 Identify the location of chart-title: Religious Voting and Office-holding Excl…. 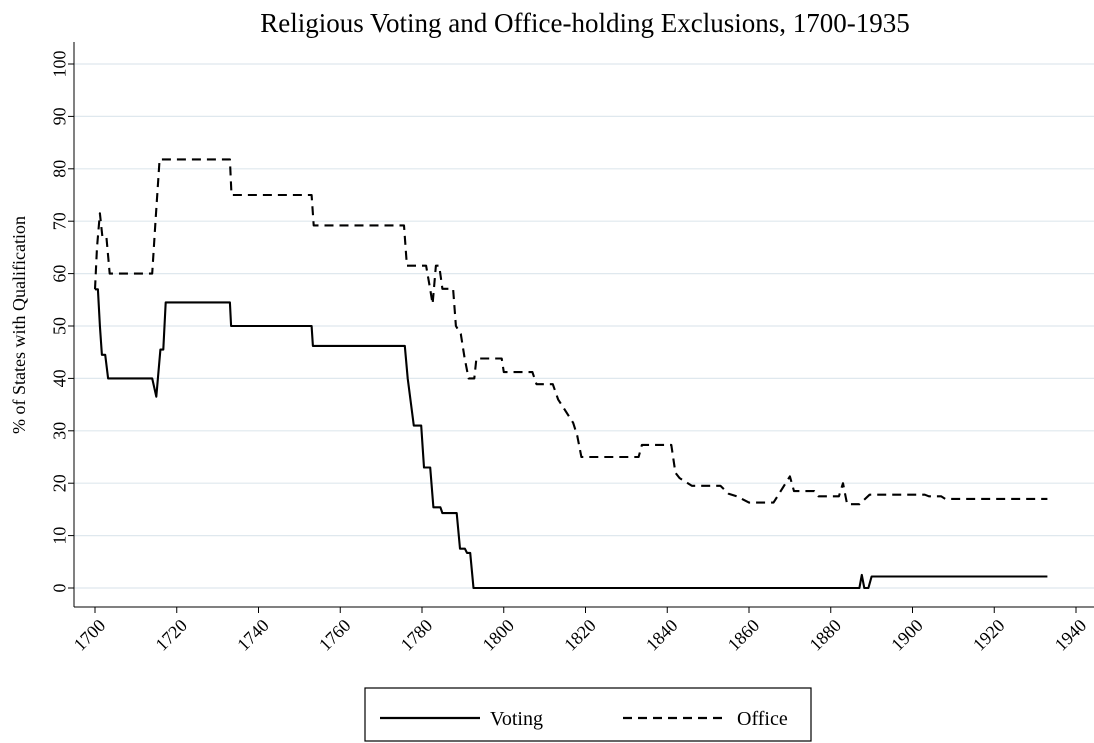
(584, 23).